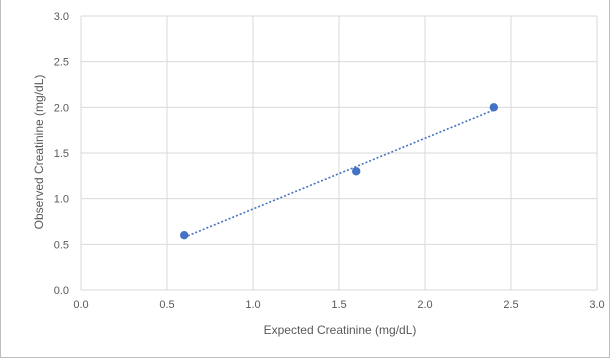  I want to click on x-tick-label: 0.0, so click(80, 305).